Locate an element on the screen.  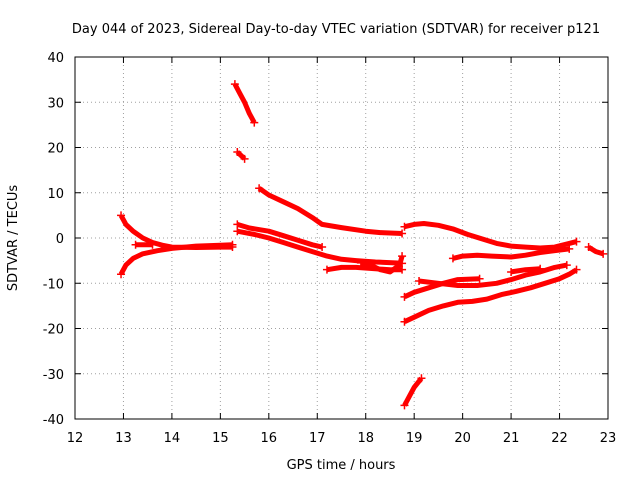
x-tick-label: 23 is located at coordinates (608, 438).